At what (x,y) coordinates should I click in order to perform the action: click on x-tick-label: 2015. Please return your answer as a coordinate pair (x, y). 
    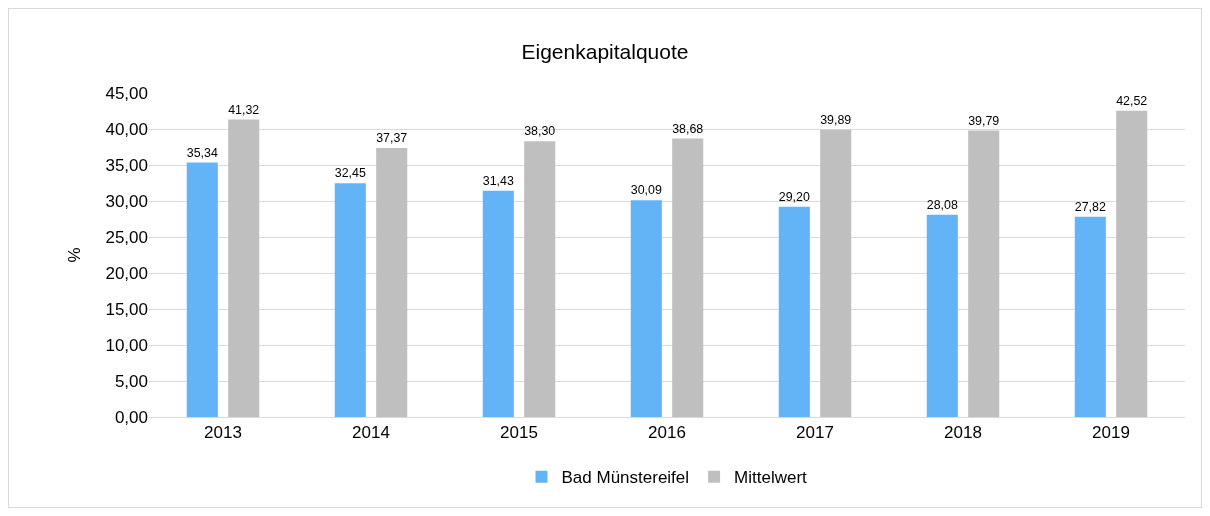
    Looking at the image, I should click on (519, 433).